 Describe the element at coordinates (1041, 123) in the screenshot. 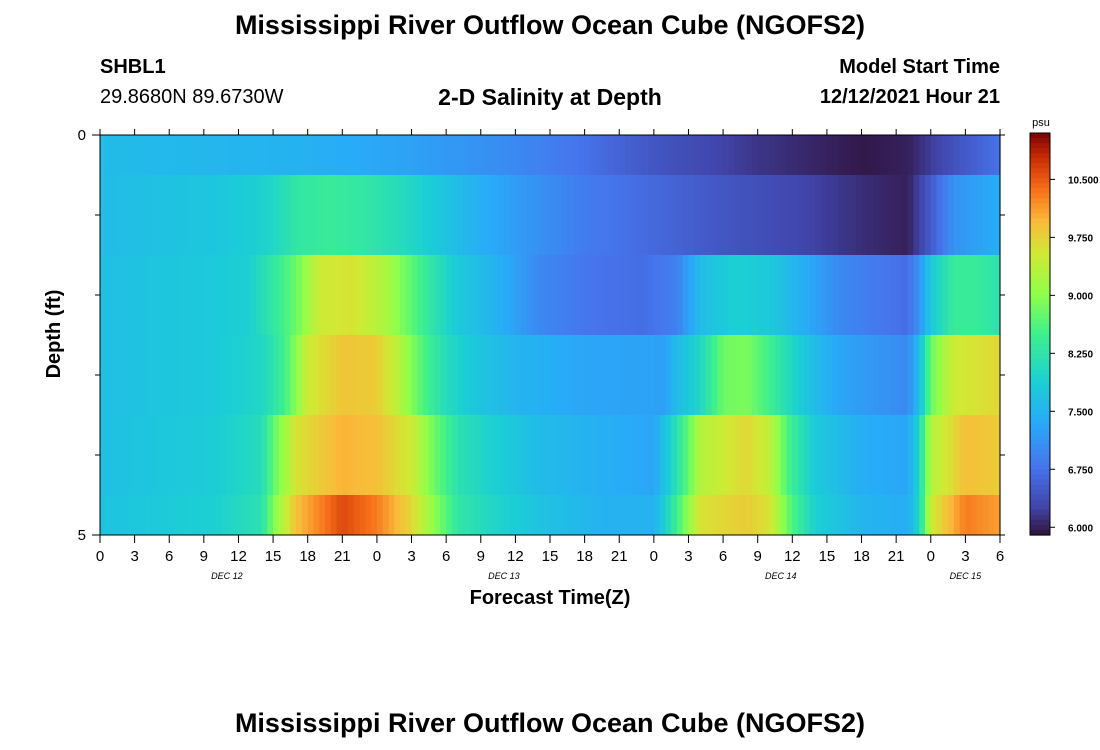

I see `colorbar-units: psu` at that location.